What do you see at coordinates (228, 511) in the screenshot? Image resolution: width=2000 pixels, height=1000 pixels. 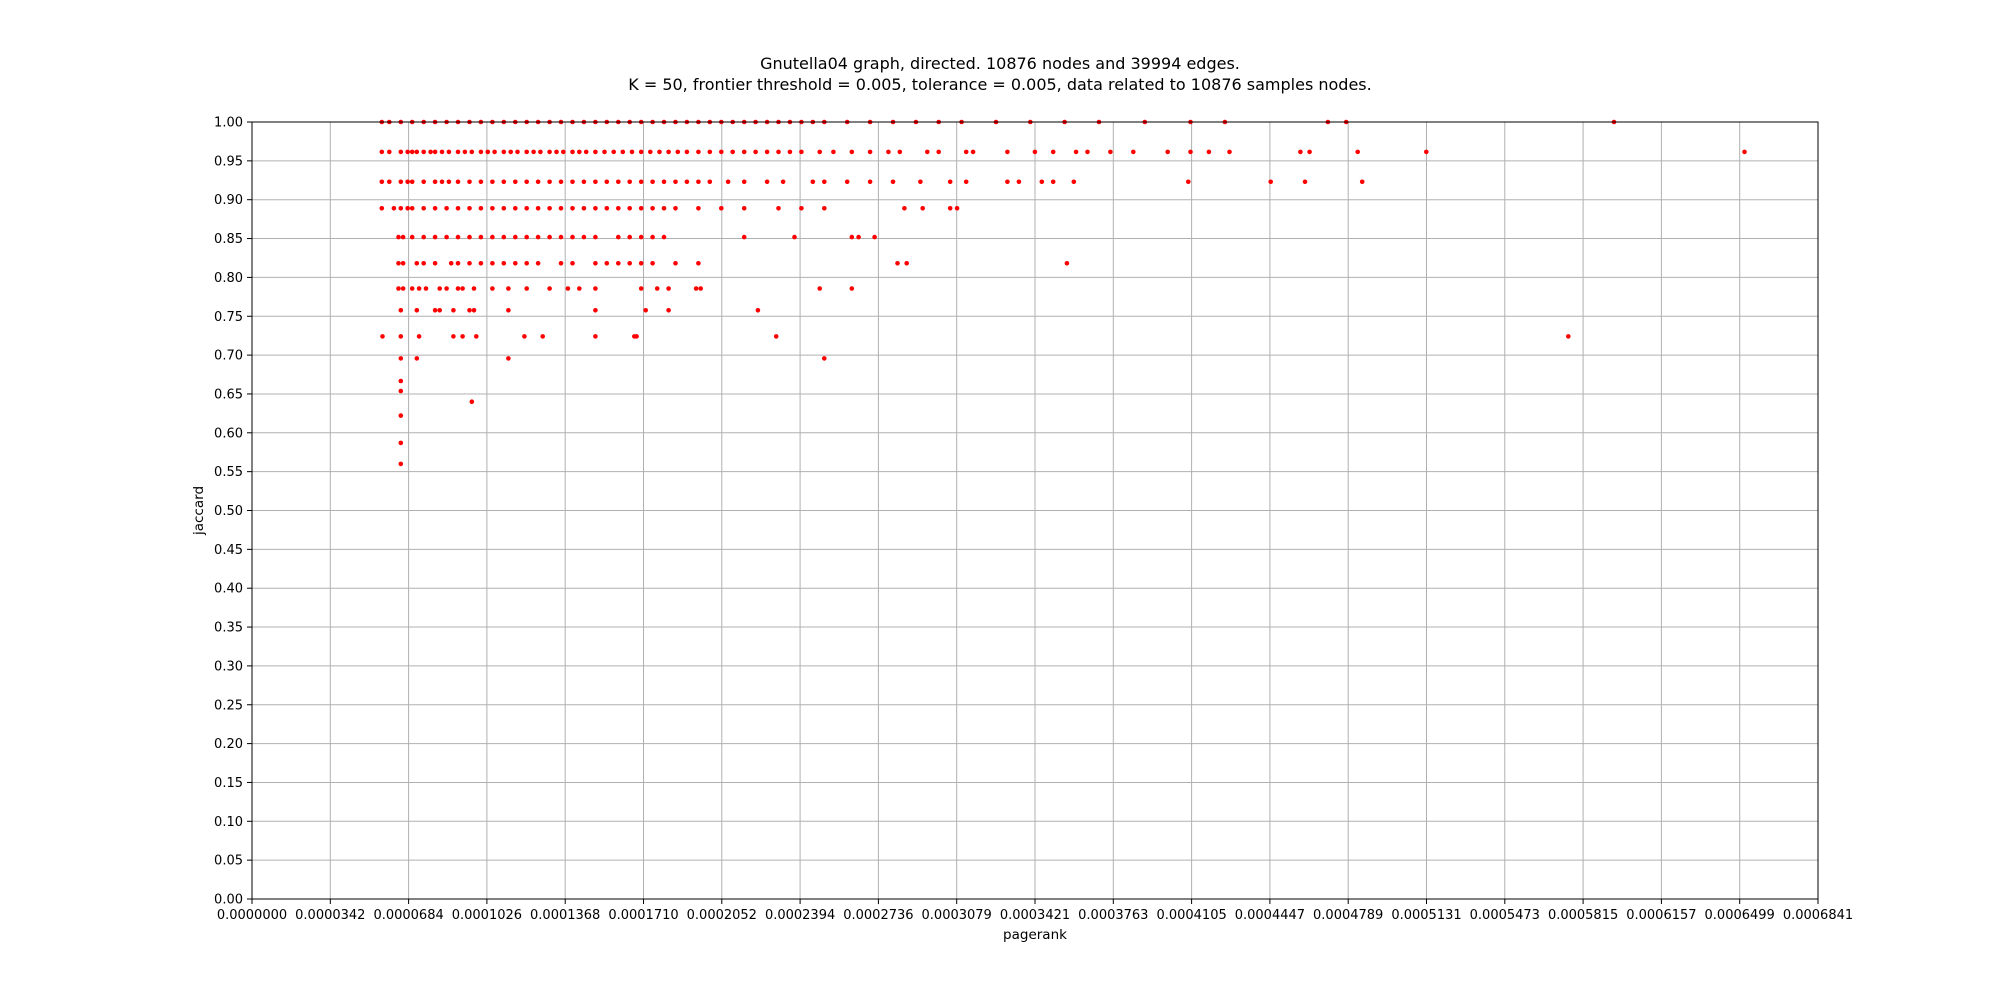 I see `y-tick-label: 0.50` at bounding box center [228, 511].